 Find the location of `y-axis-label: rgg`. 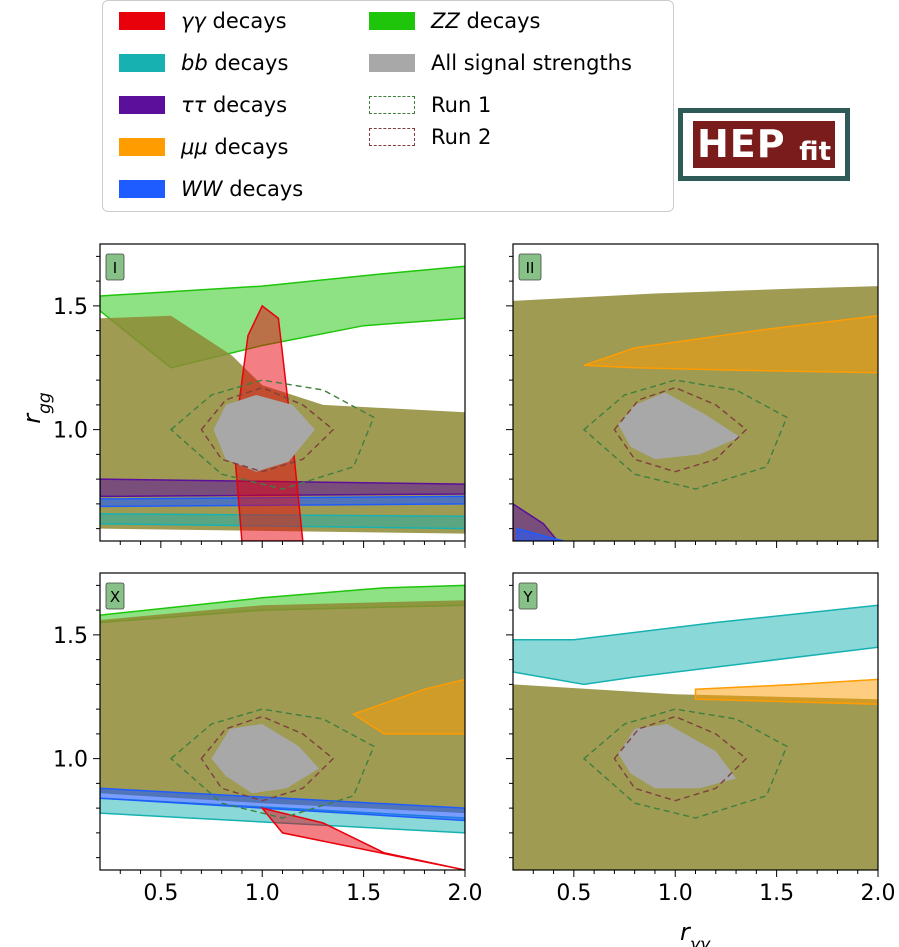

y-axis-label: rgg is located at coordinates (36, 408).